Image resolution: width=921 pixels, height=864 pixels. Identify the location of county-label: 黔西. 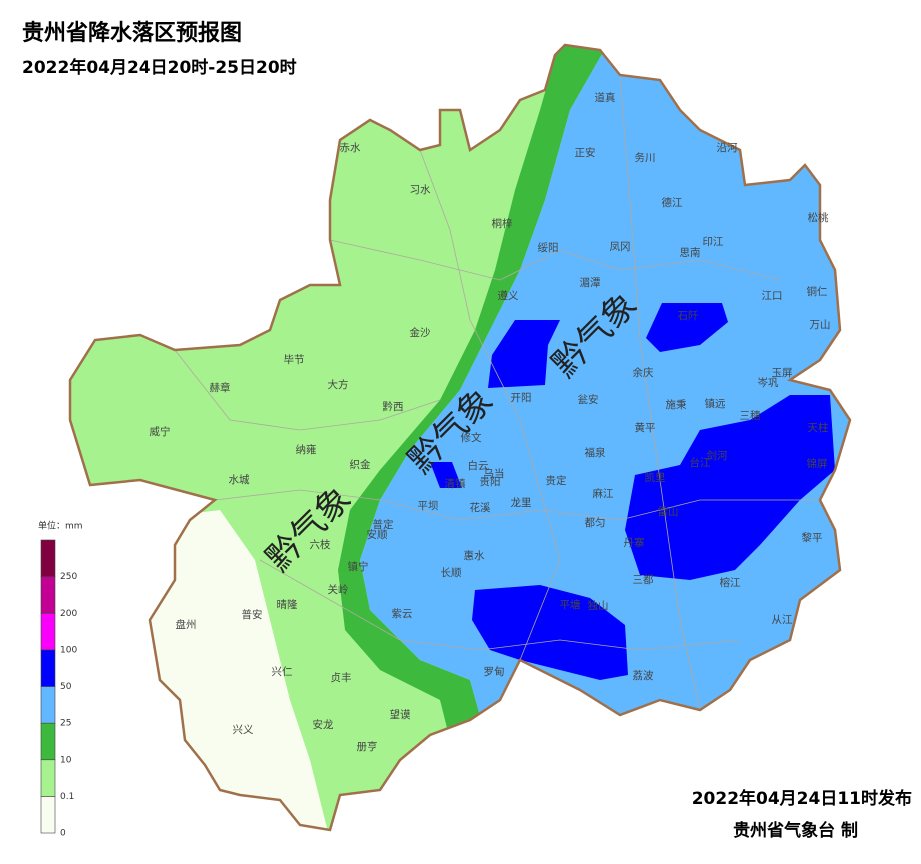
(393, 406).